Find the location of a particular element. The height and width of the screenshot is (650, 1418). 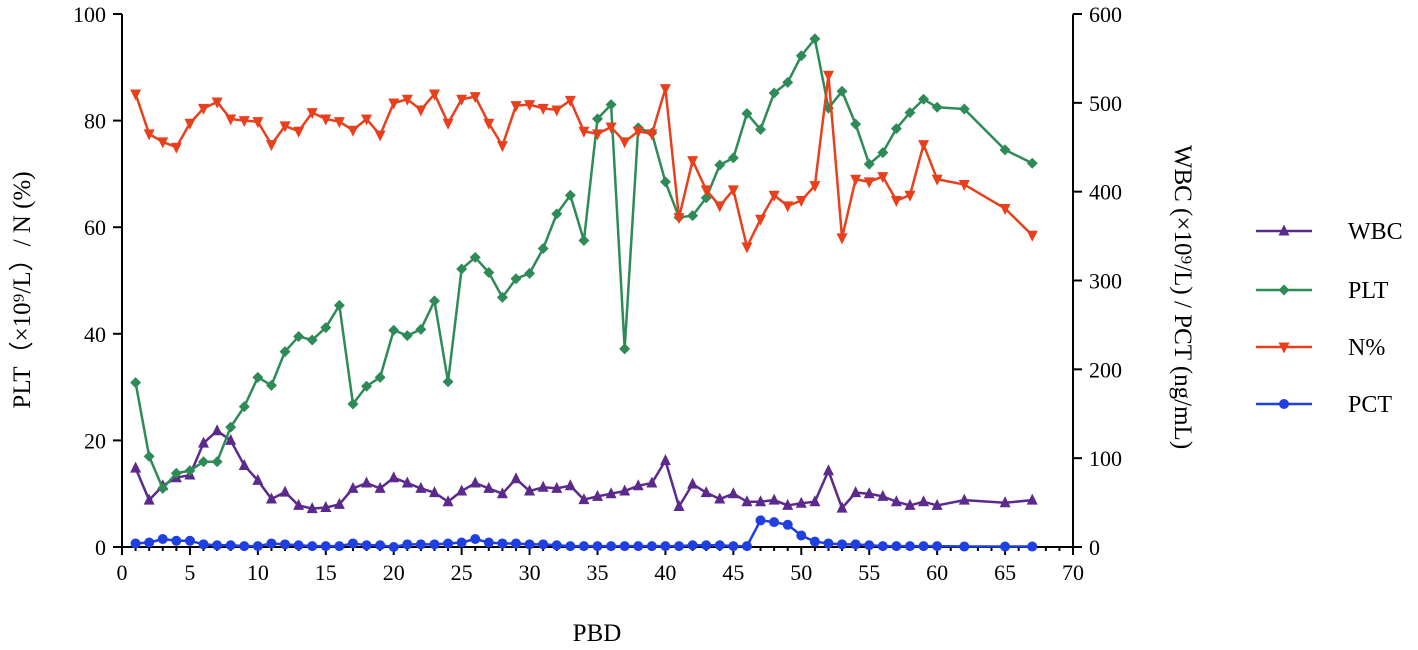

legend-item-pct: PCT is located at coordinates (1324, 405).